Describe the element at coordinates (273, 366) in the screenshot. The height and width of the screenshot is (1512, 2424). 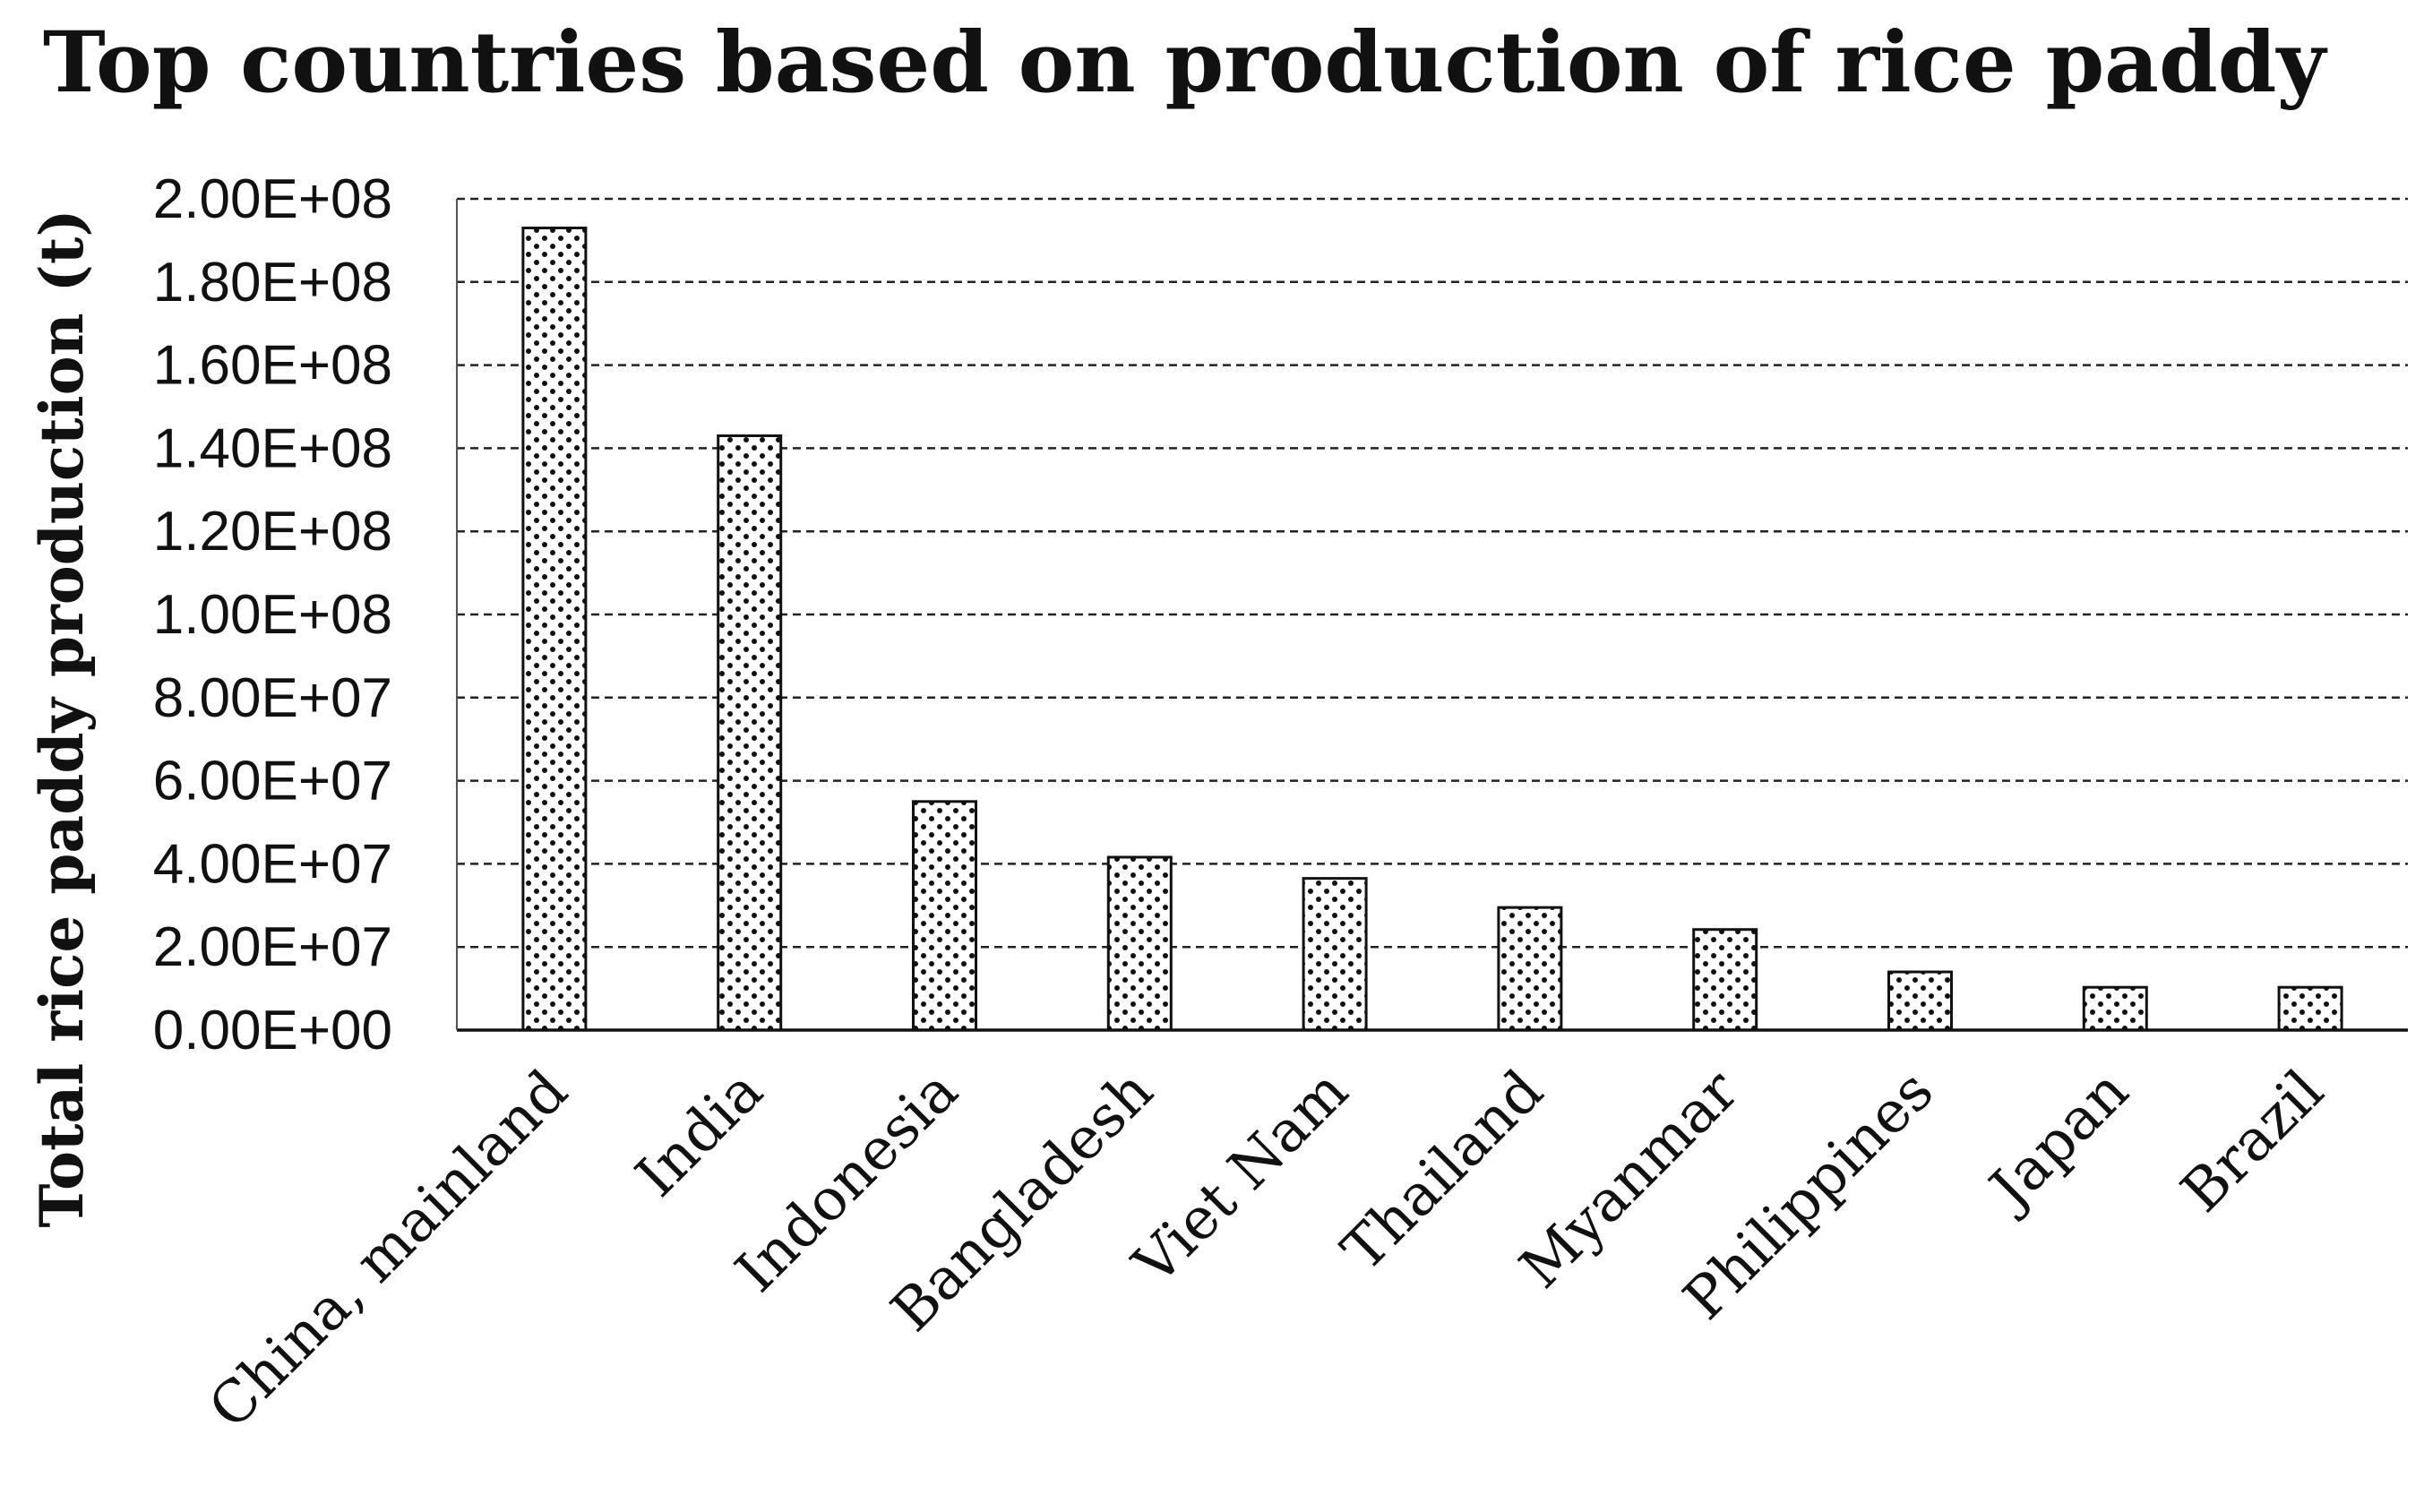
I see `y-tick-label: 1.60E+08` at that location.